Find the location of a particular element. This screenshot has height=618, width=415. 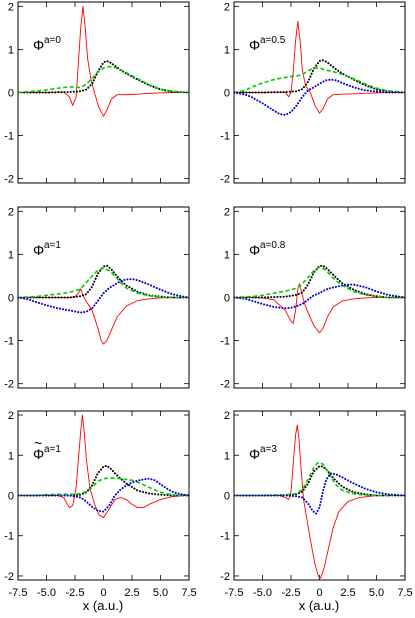

panel-label-superscript: a=0.8 is located at coordinates (273, 245).